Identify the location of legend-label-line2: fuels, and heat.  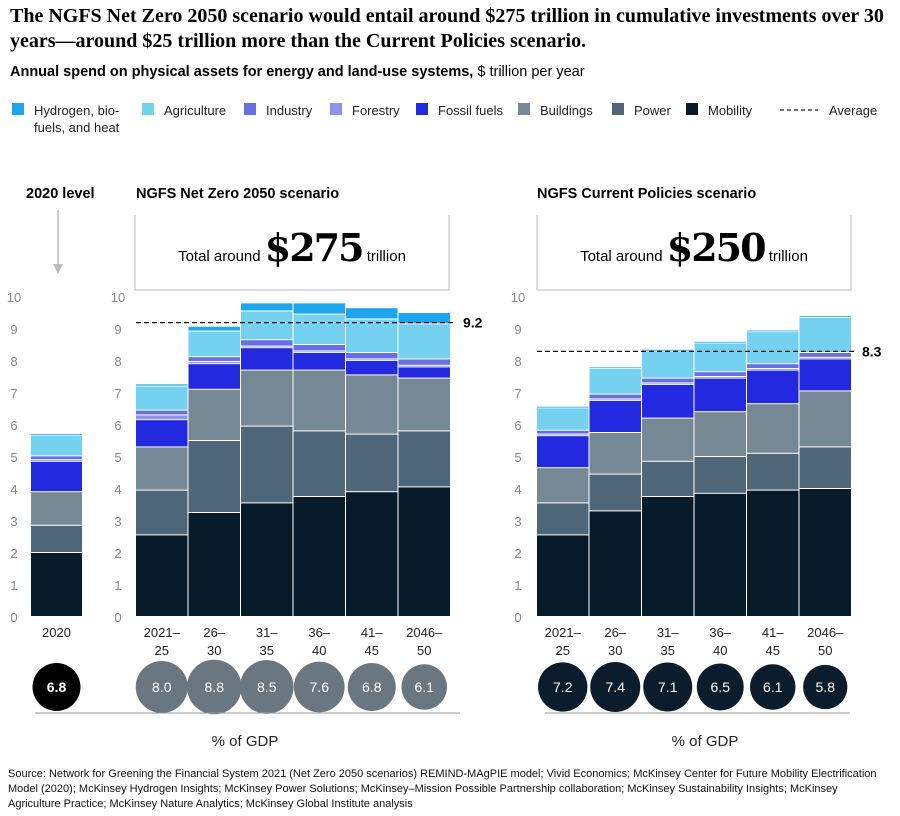
(77, 127).